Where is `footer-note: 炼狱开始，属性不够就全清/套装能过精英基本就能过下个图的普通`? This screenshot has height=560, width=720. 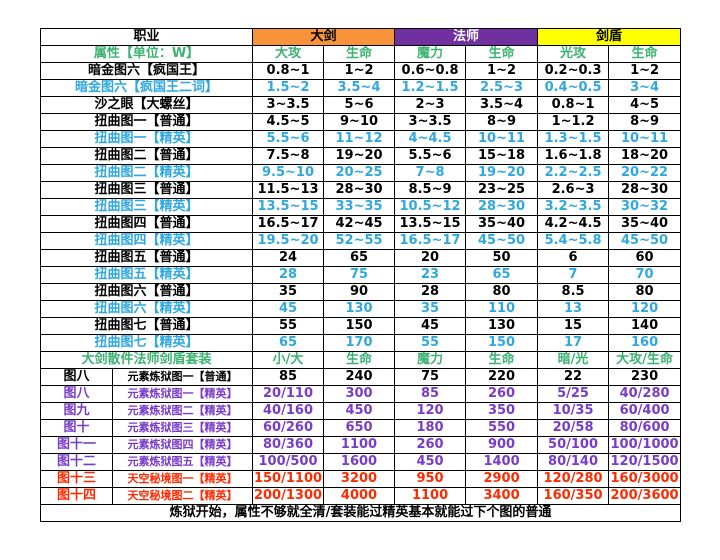 footer-note: 炼狱开始，属性不够就全清/套装能过精英基本就能过下个图的普通 is located at coordinates (360, 513).